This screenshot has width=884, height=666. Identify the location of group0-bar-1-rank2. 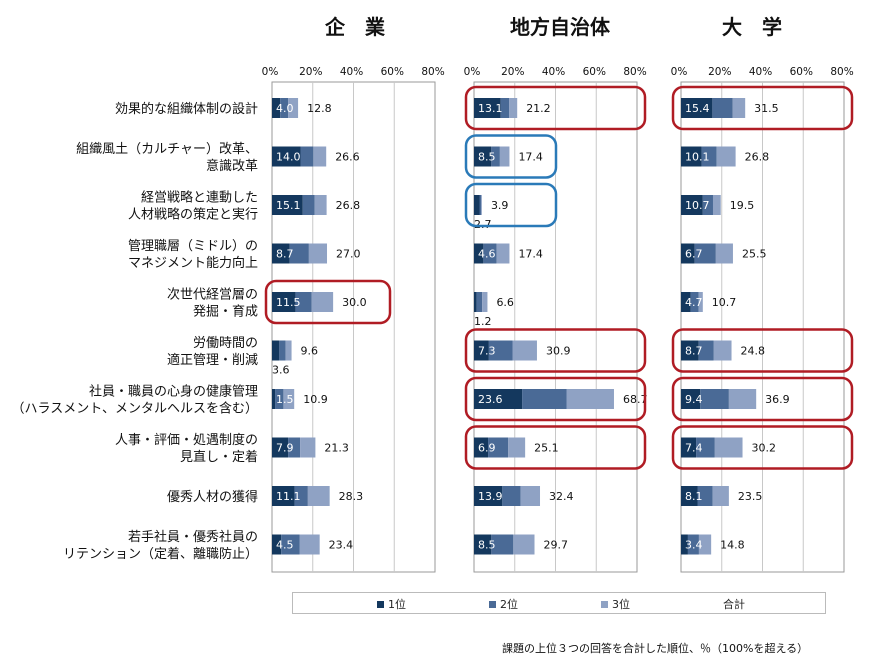
(307, 156).